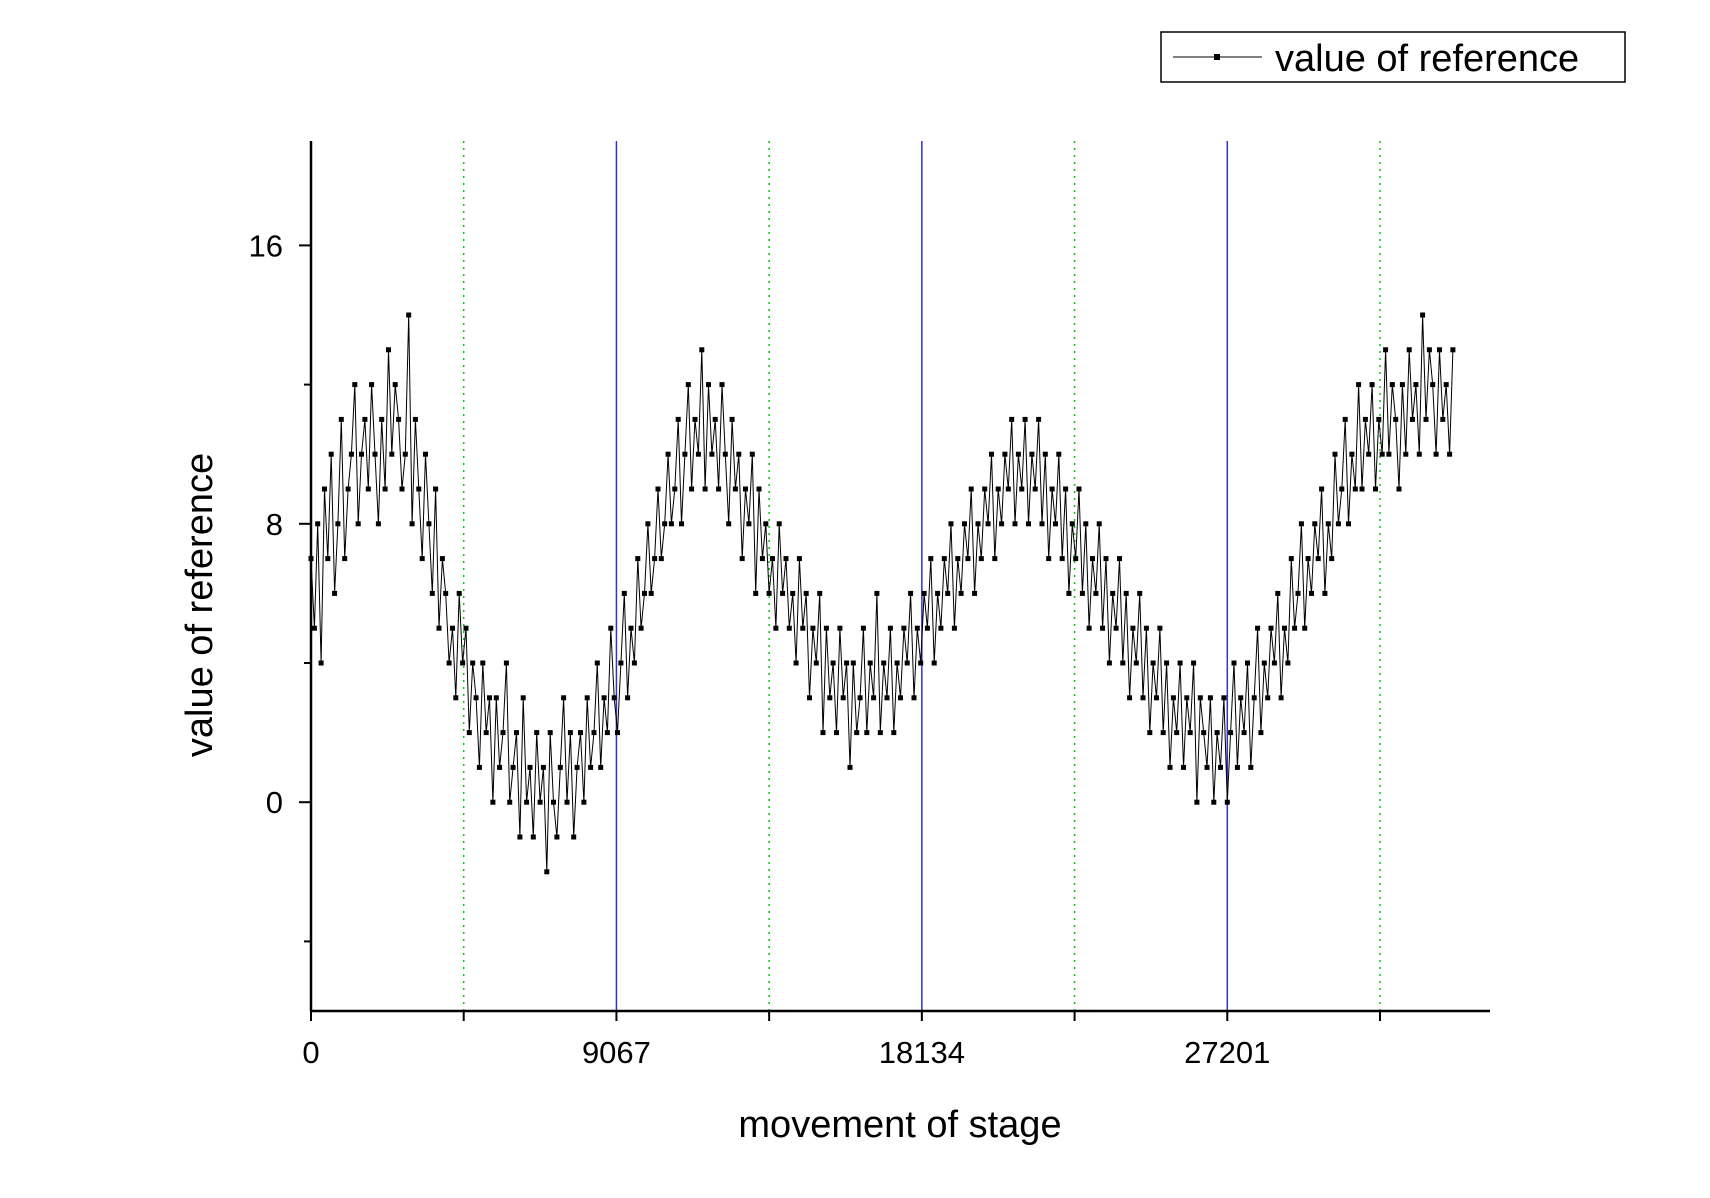 Image resolution: width=1710 pixels, height=1198 pixels. Describe the element at coordinates (1227, 1052) in the screenshot. I see `x-tick-label: 27201` at that location.